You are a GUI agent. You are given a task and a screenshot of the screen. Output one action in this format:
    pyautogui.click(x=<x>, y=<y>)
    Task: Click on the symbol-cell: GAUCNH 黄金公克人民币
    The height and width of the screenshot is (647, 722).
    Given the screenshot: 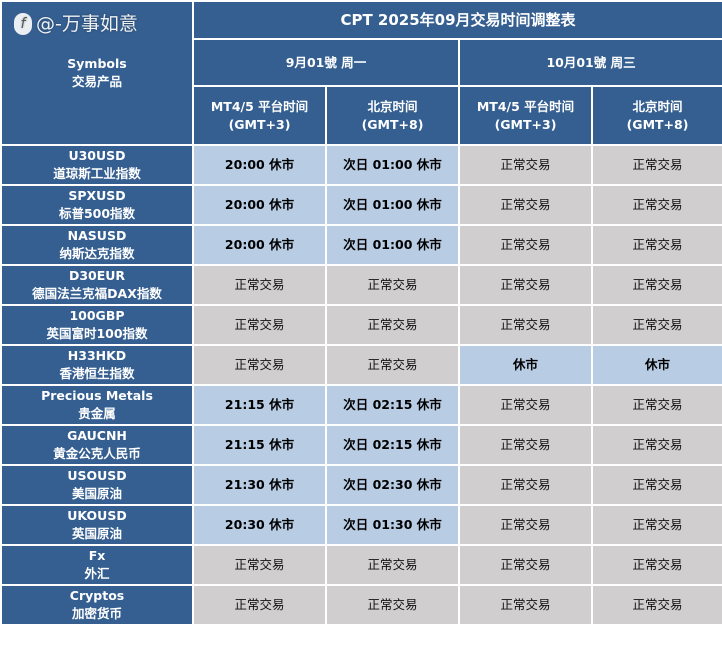 What is the action you would take?
    pyautogui.click(x=97, y=445)
    